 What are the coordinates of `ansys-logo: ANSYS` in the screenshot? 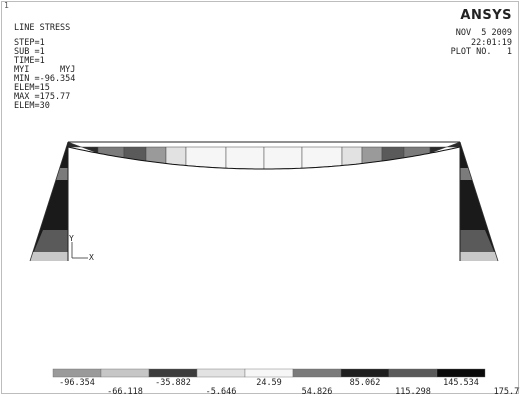 It's located at (486, 15).